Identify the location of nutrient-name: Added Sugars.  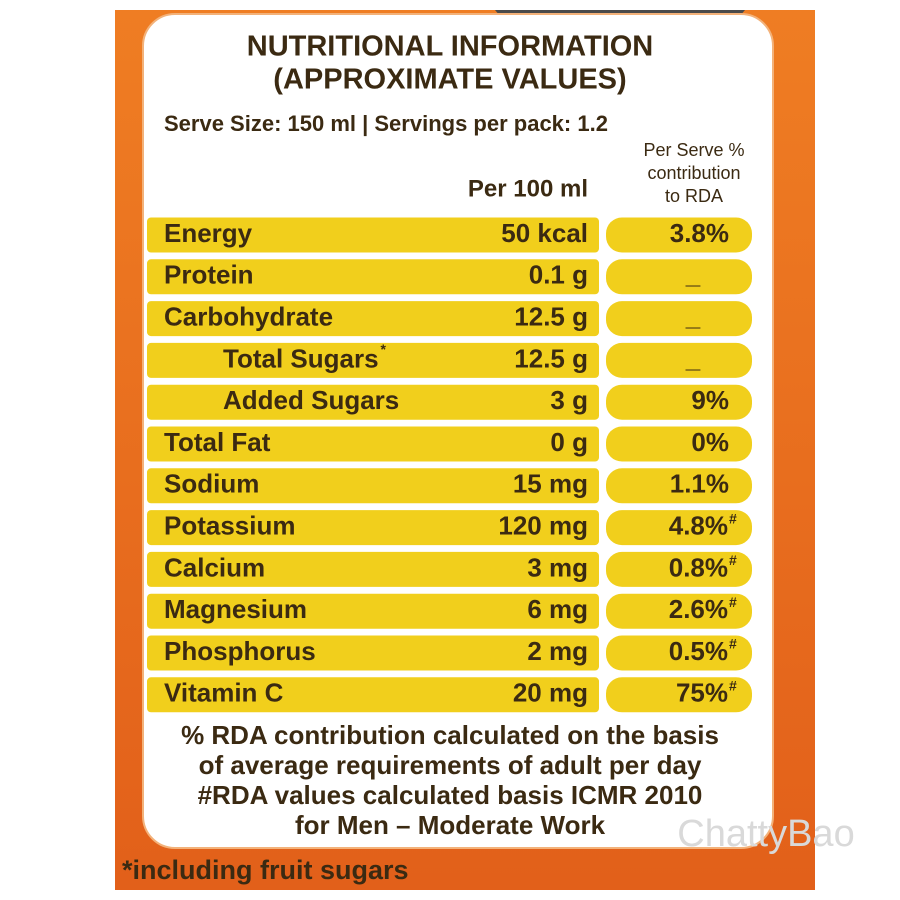
(311, 400).